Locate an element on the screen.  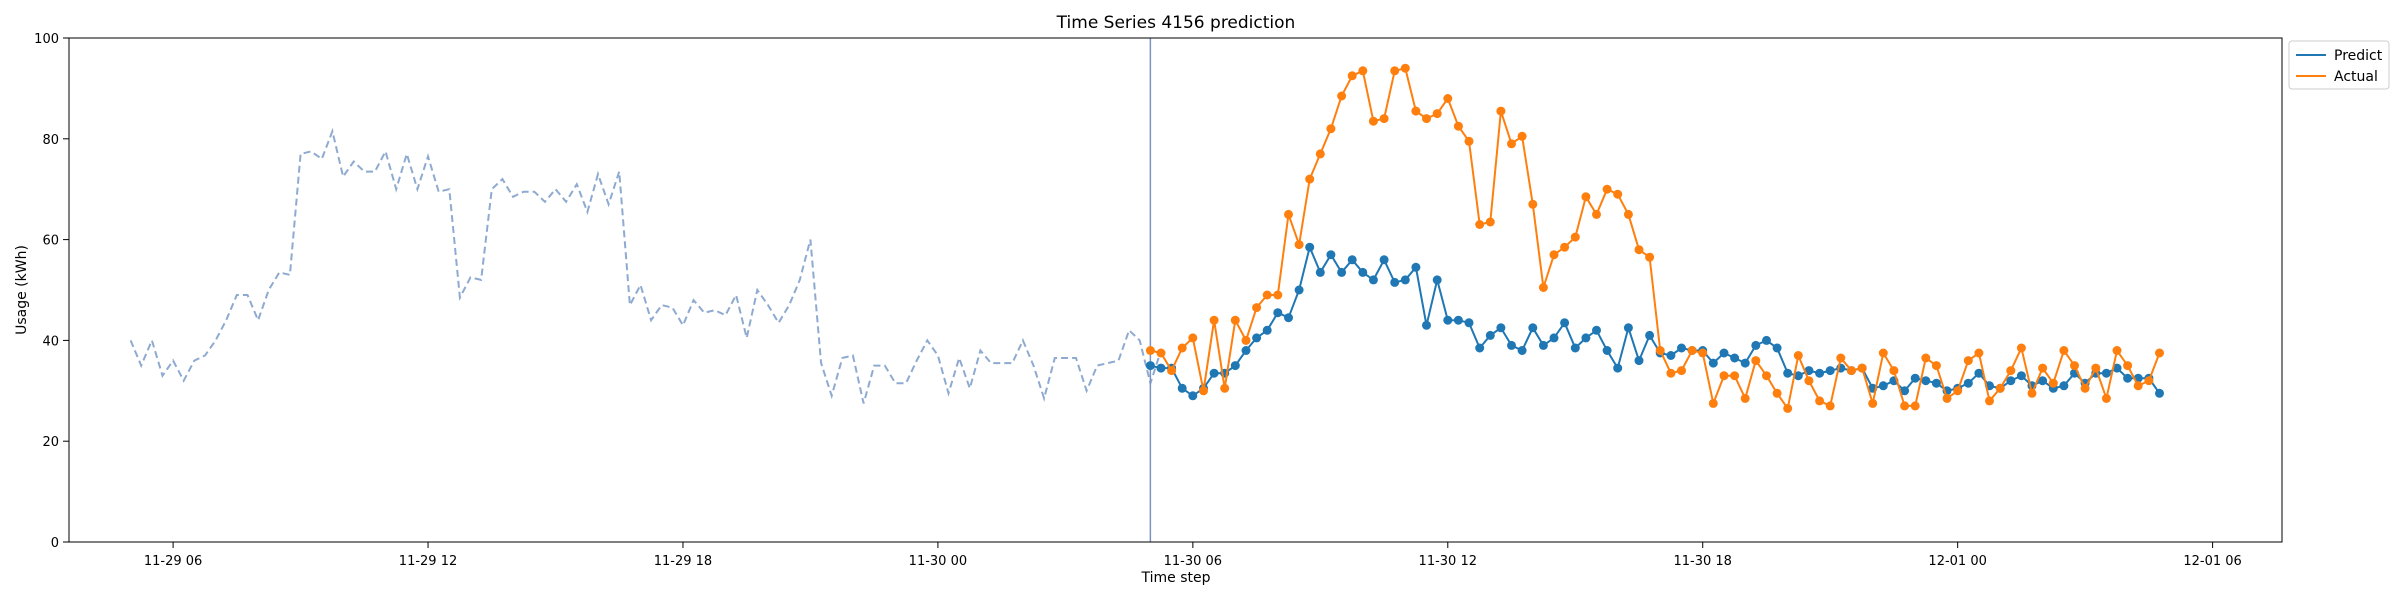
x-axis-label: Time step is located at coordinates (1176, 578).